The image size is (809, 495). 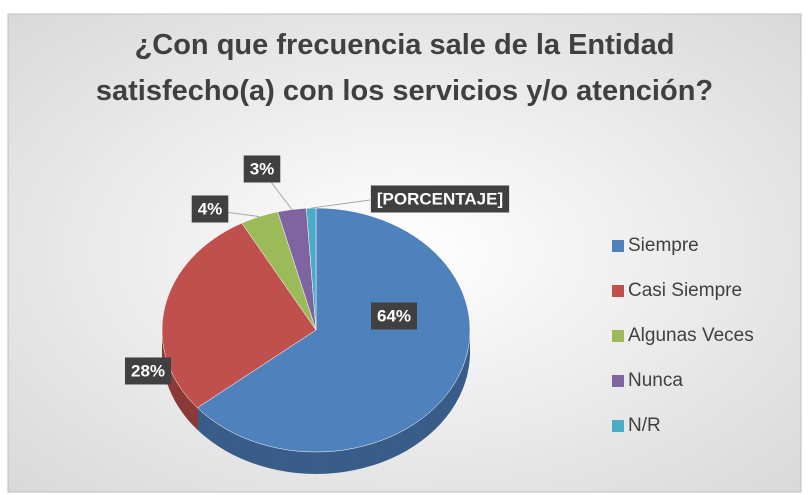 What do you see at coordinates (341, 204) in the screenshot?
I see `leader-line` at bounding box center [341, 204].